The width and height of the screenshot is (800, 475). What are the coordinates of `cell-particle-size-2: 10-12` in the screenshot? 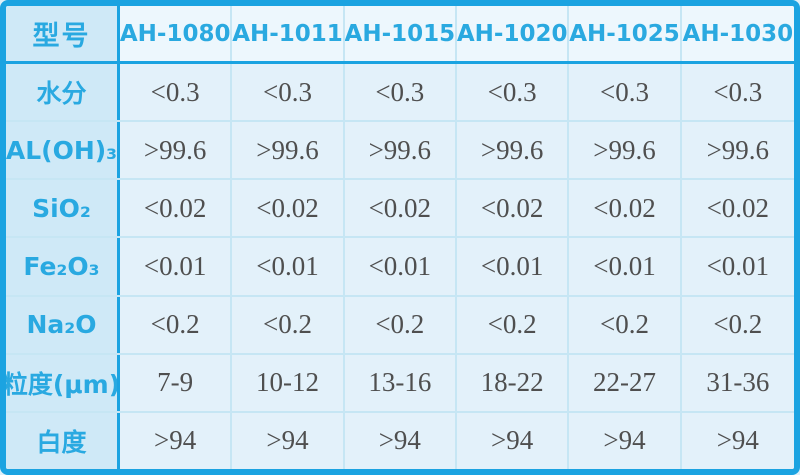 It's located at (288, 382).